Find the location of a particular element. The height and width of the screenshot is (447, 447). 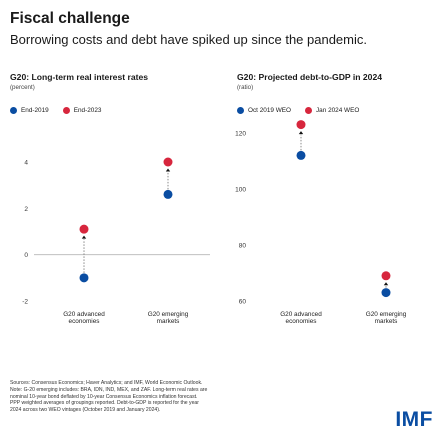

right-panel-title: G20: Projected debt-to-GDP in 2024 is located at coordinates (310, 77).